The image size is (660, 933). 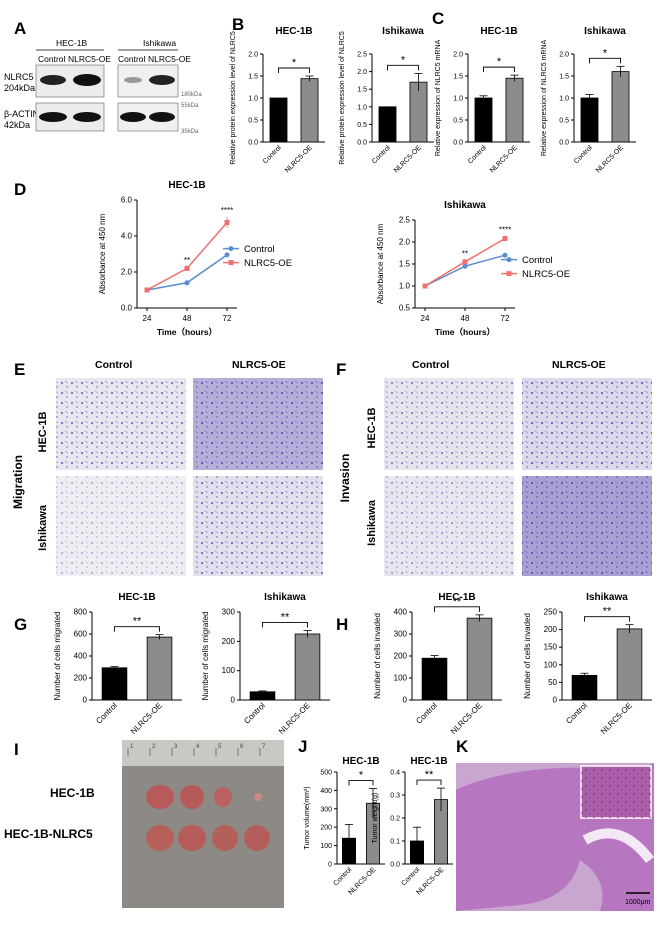 I want to click on panel-letter-b: B, so click(x=238, y=24).